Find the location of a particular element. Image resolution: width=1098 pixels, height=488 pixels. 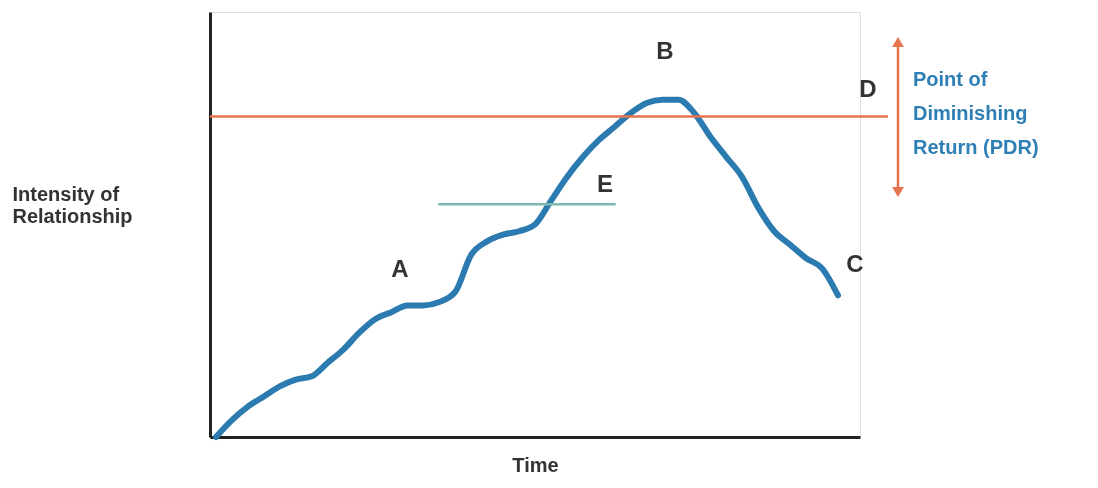

y-axis-title: Intensity of Relationship is located at coordinates (72, 205).